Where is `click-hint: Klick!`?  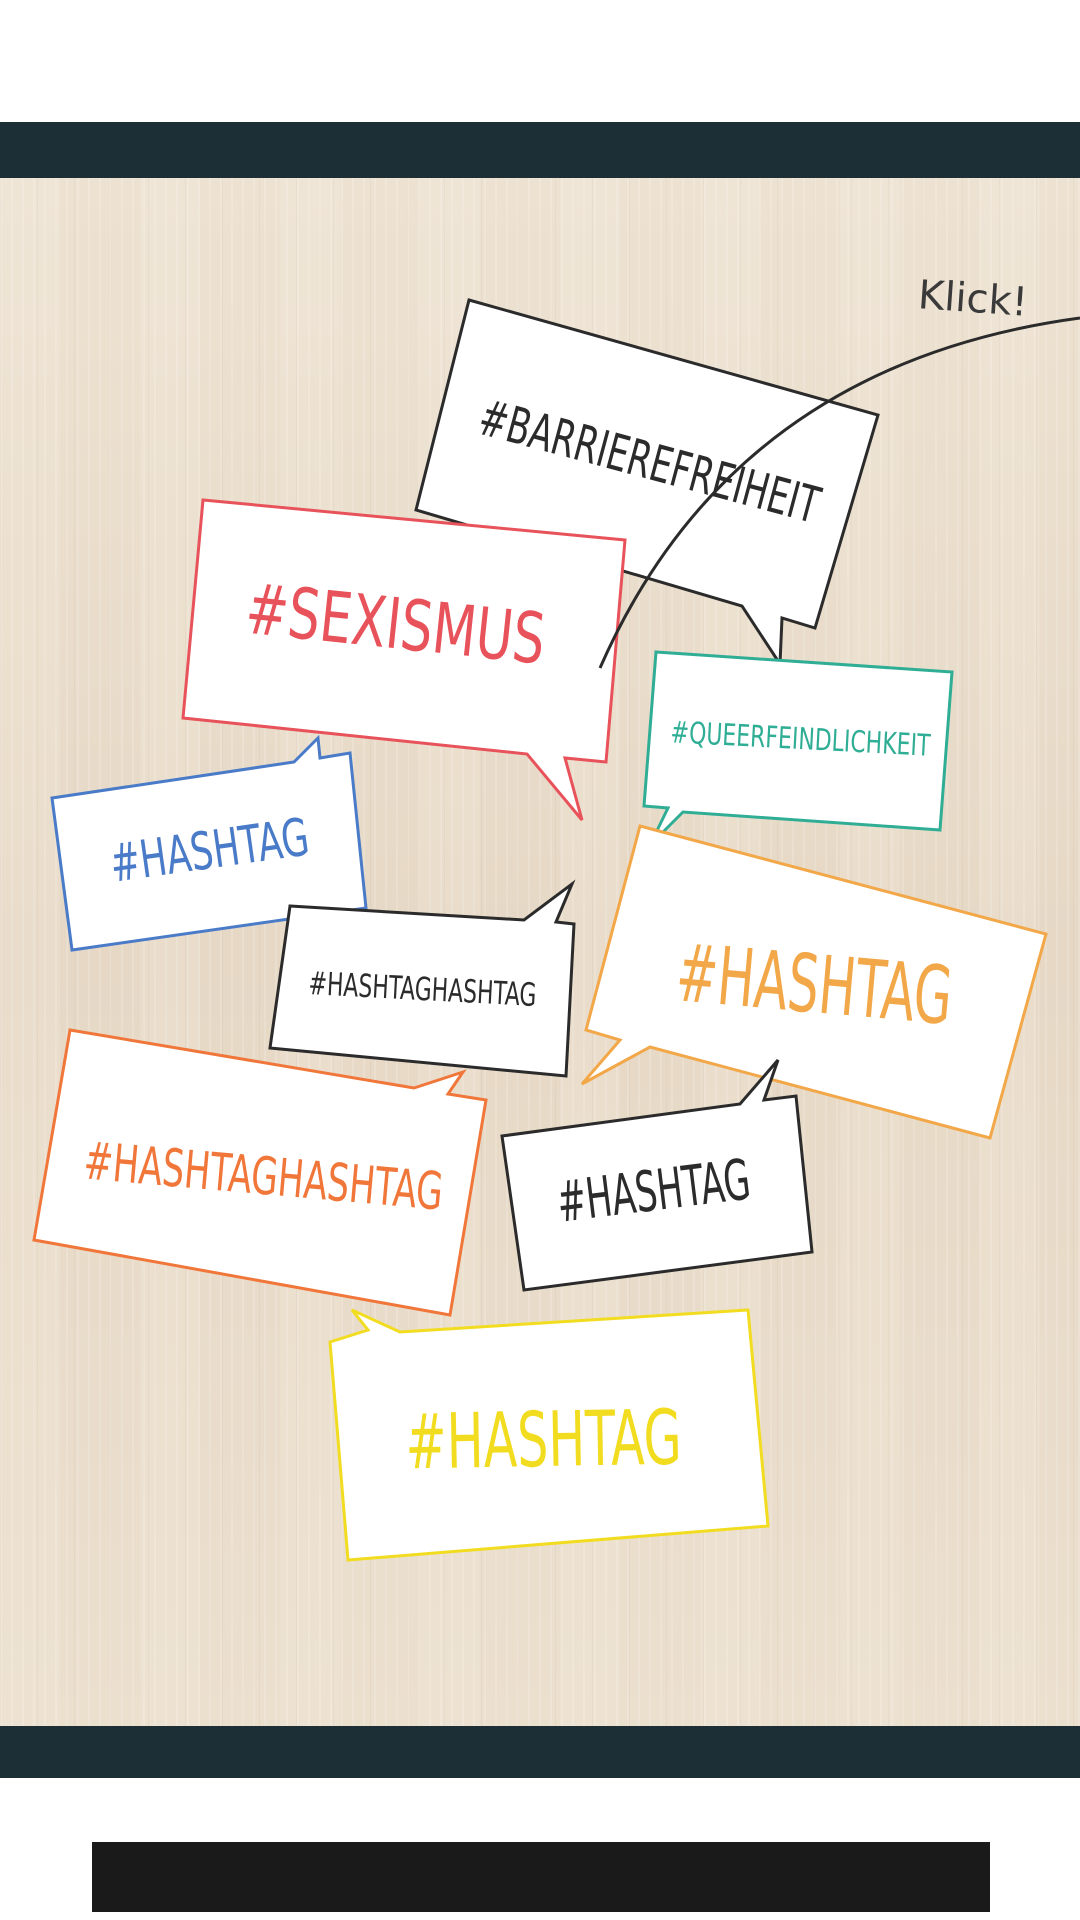 click-hint: Klick! is located at coordinates (973, 299).